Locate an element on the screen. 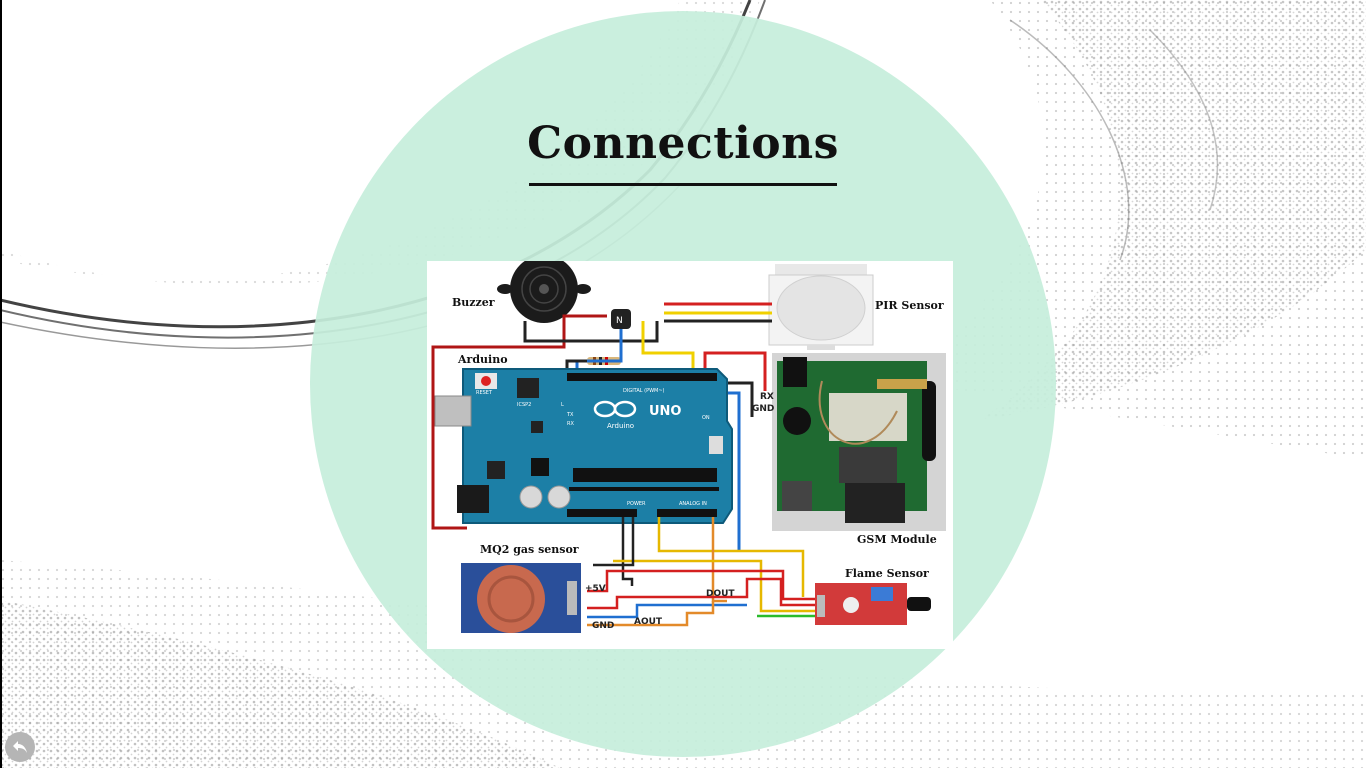  svg-text: N is located at coordinates (619, 321).